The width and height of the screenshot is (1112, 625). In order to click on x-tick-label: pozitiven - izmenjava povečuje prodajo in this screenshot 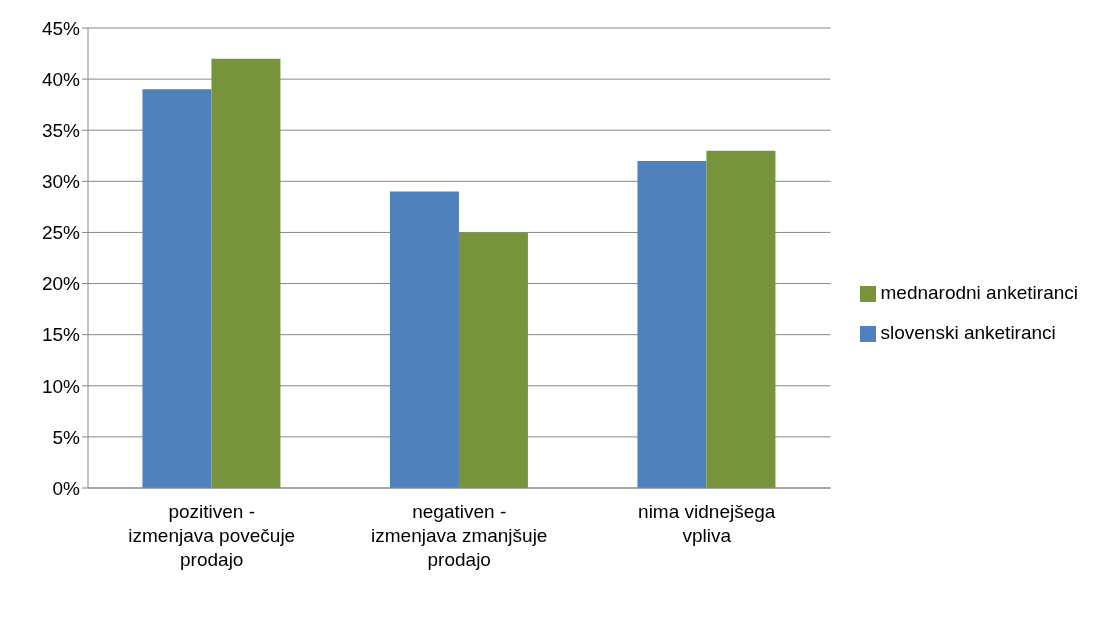, I will do `click(212, 535)`.